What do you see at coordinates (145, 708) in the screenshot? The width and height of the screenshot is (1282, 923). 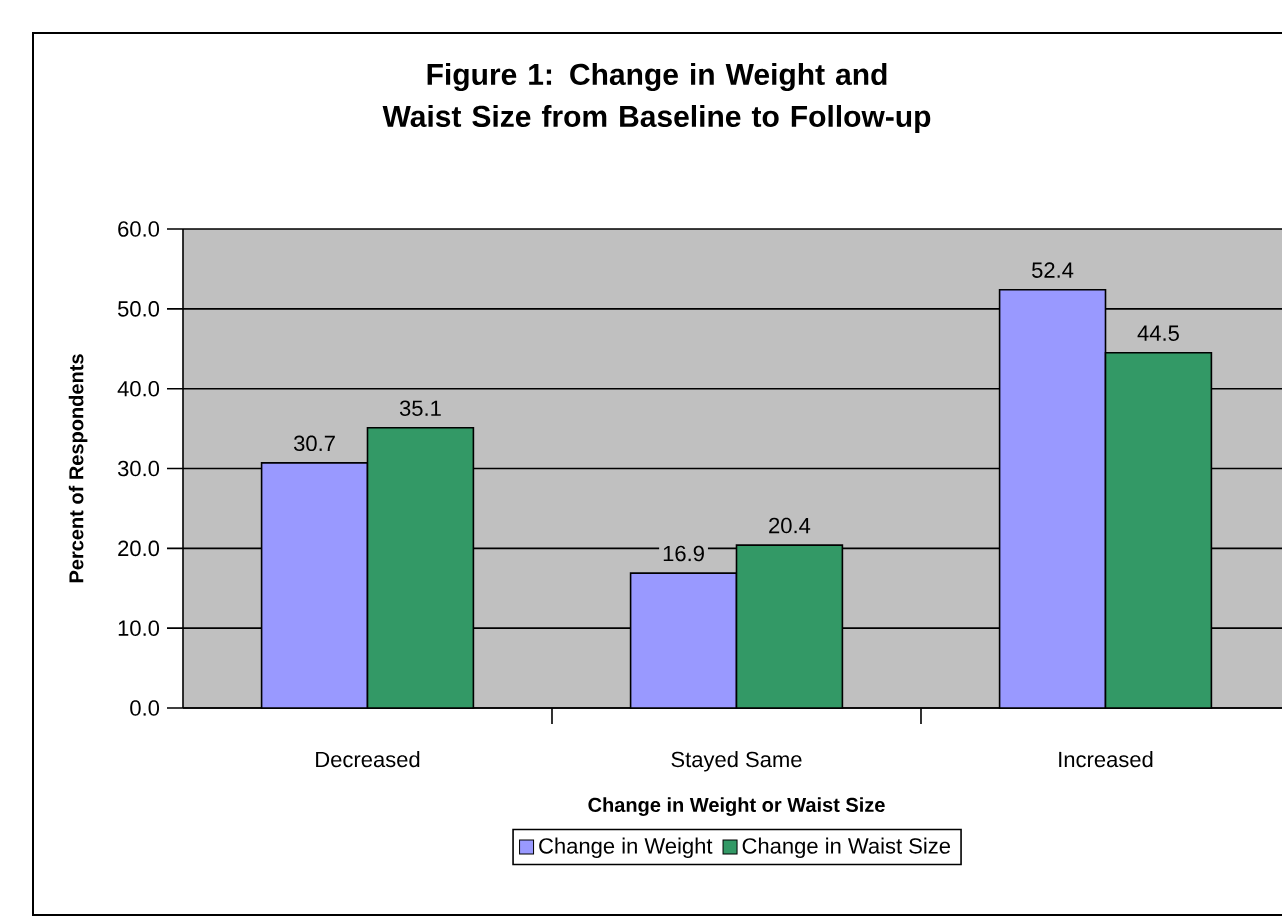 I see `y-tick-label: 0.0` at bounding box center [145, 708].